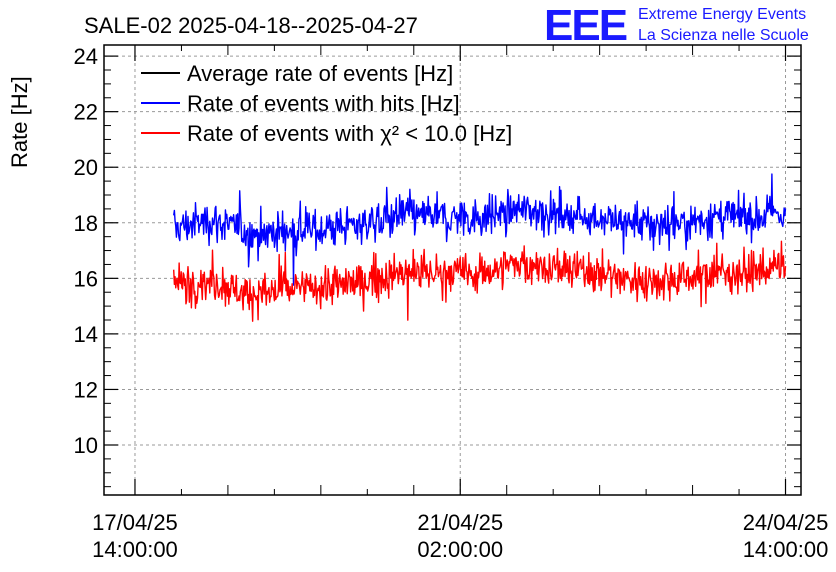  Describe the element at coordinates (320, 73) in the screenshot. I see `legend-label-average: Average rate of events [Hz]` at that location.